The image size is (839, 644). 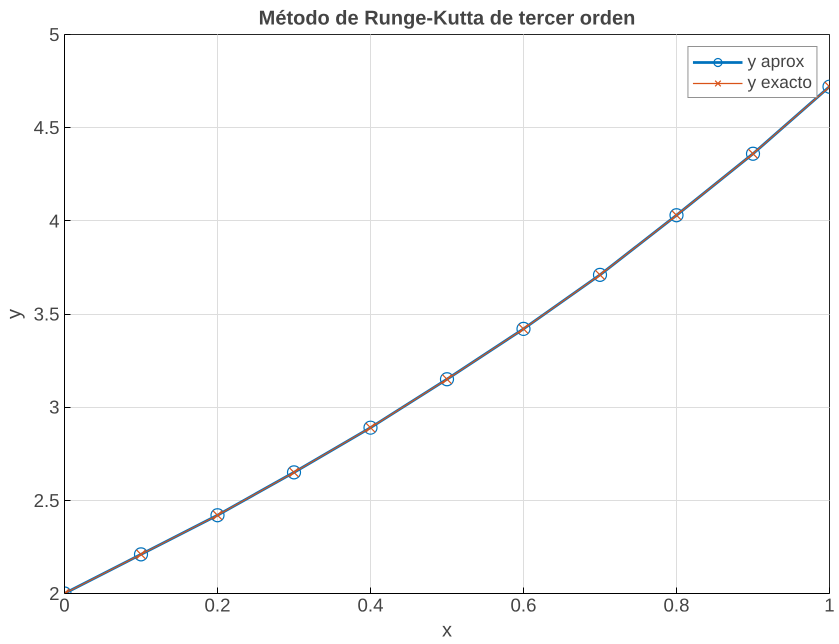 What do you see at coordinates (779, 82) in the screenshot?
I see `legend-label: y exacto` at bounding box center [779, 82].